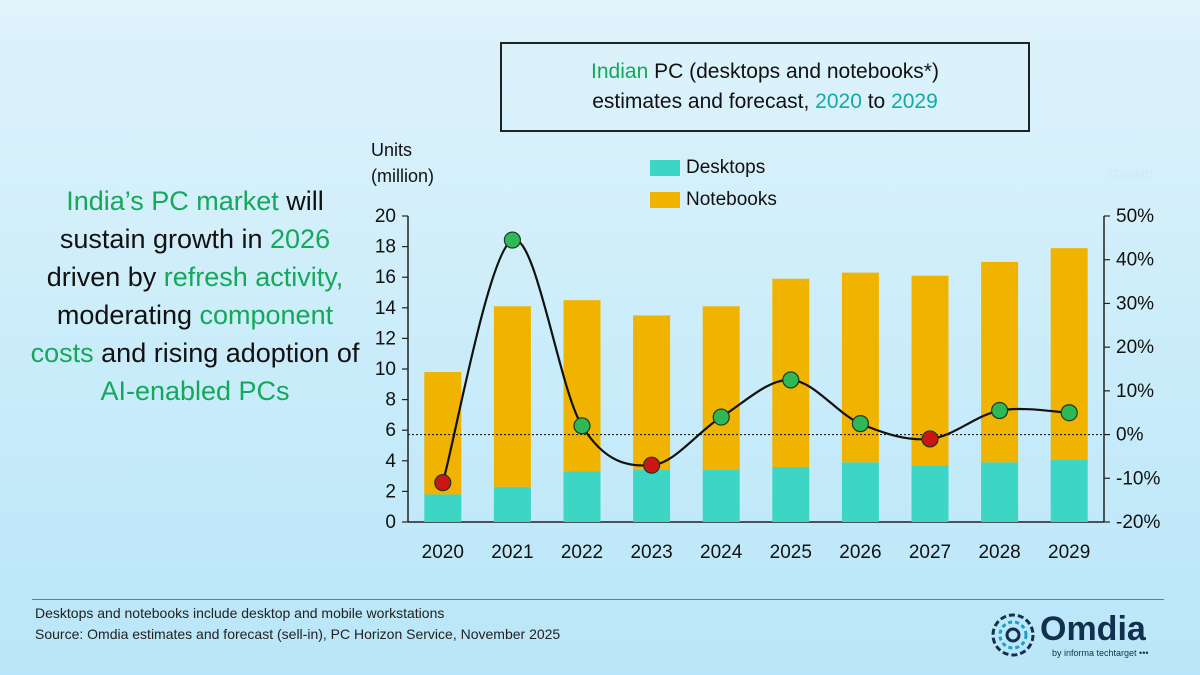 This screenshot has height=675, width=1200. Describe the element at coordinates (704, 101) in the screenshot. I see `title-estimates: estimates and forecast,` at that location.